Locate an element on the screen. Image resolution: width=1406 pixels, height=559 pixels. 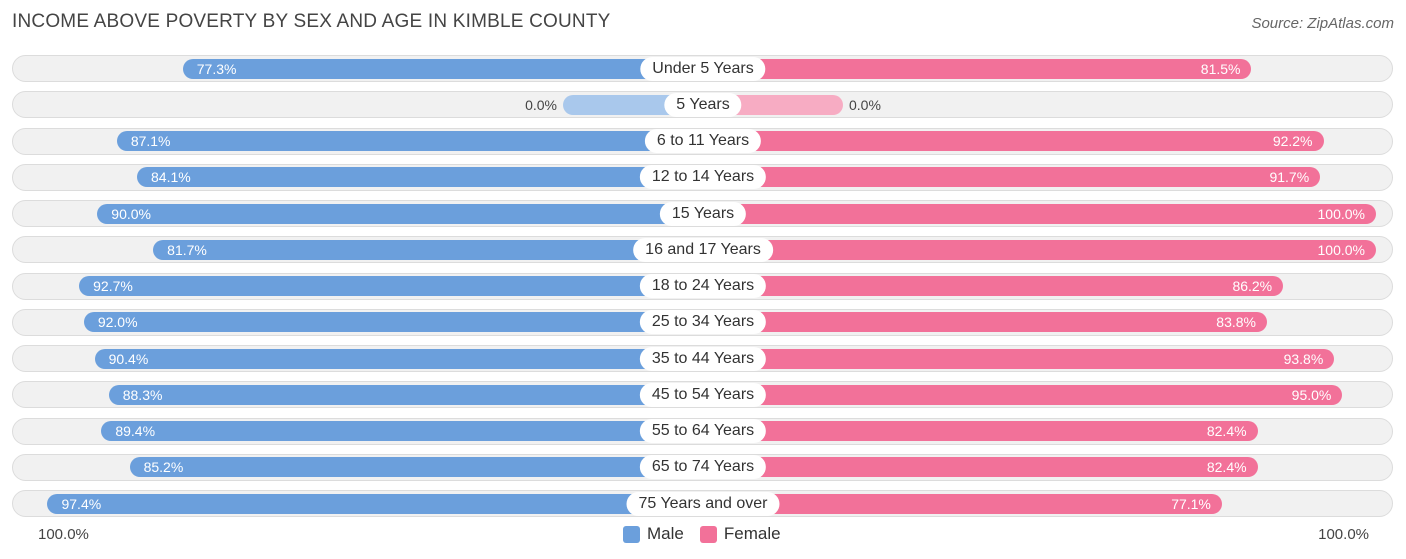
value-label-female: 77.1% is located at coordinates (1191, 503).